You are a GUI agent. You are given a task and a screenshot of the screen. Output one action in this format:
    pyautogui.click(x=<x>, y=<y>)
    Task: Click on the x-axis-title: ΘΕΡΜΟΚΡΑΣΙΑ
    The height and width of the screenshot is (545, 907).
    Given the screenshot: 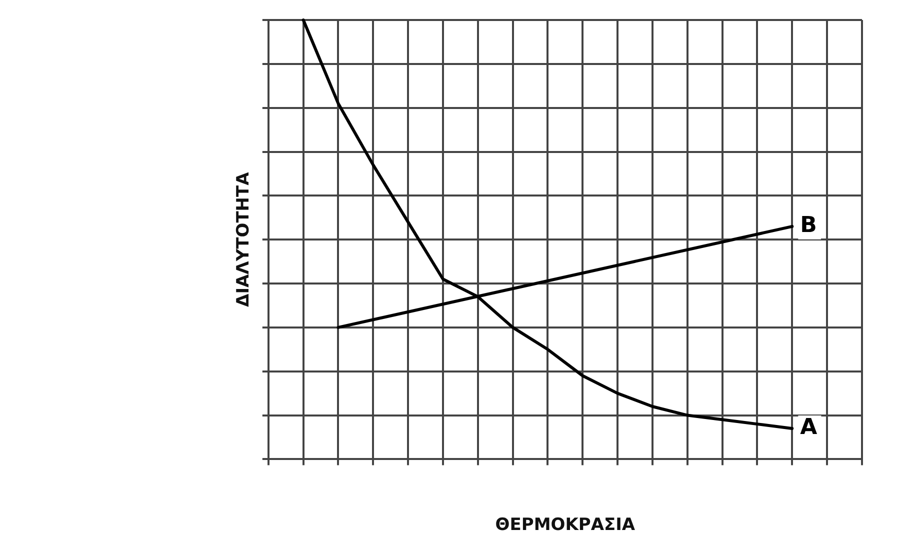 What is the action you would take?
    pyautogui.click(x=565, y=525)
    